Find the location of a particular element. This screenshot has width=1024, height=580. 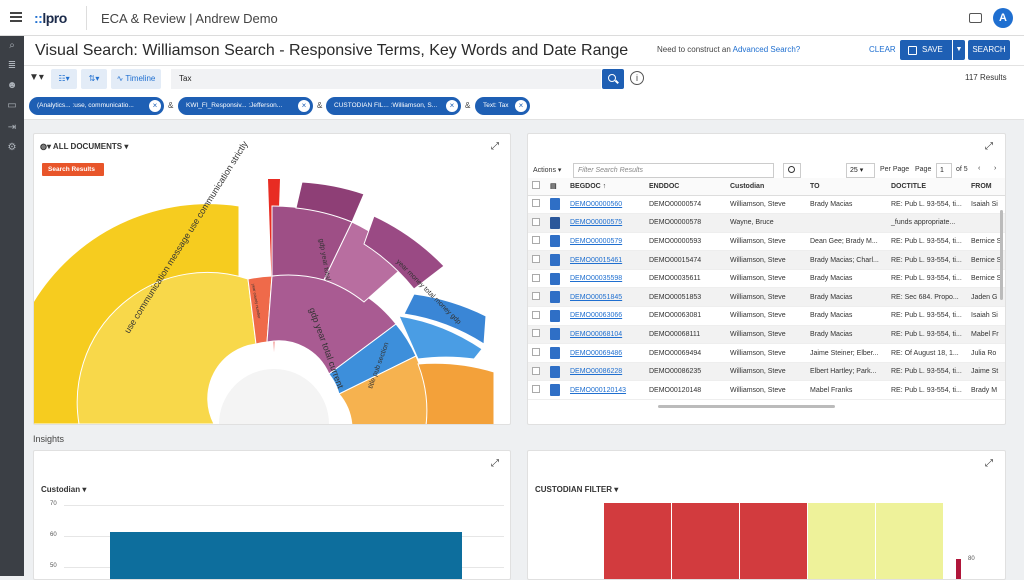

begdoc-link: DEMO000120143 is located at coordinates (598, 390).